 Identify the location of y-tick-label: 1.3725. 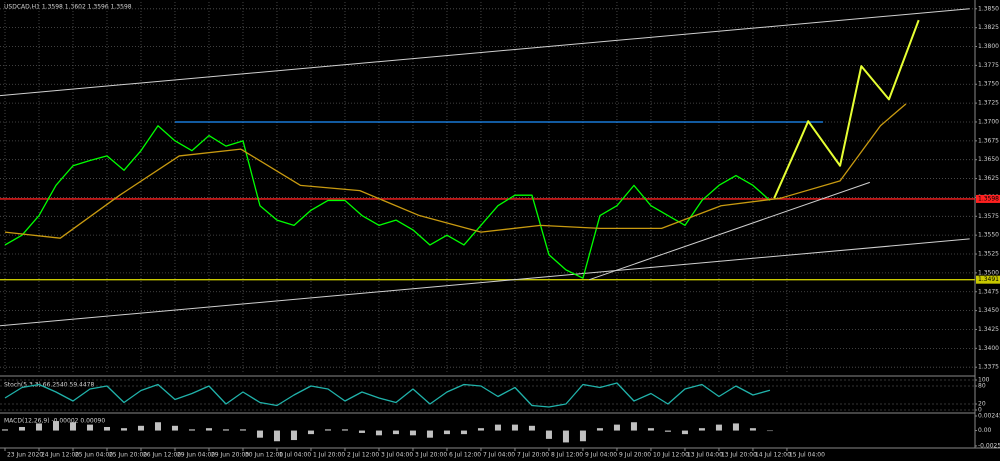
(988, 103).